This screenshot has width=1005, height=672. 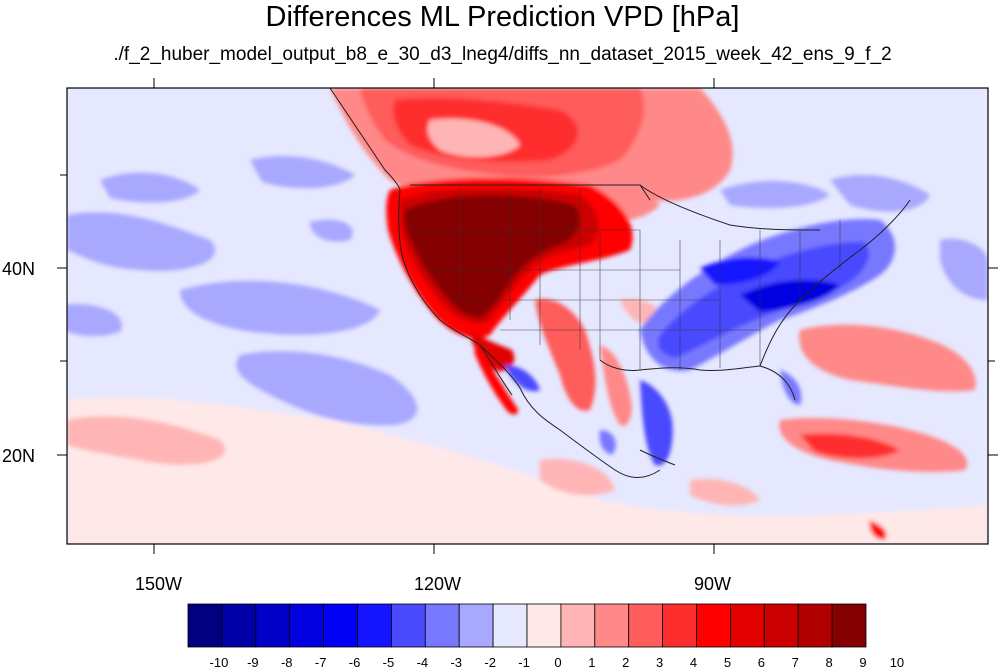 I want to click on colorbar, so click(x=527, y=625).